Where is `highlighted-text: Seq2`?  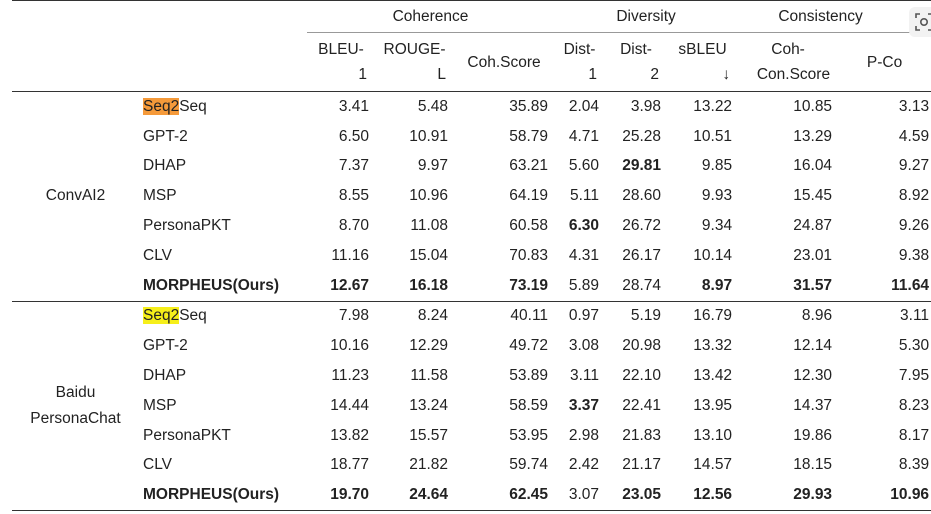 highlighted-text: Seq2 is located at coordinates (161, 106).